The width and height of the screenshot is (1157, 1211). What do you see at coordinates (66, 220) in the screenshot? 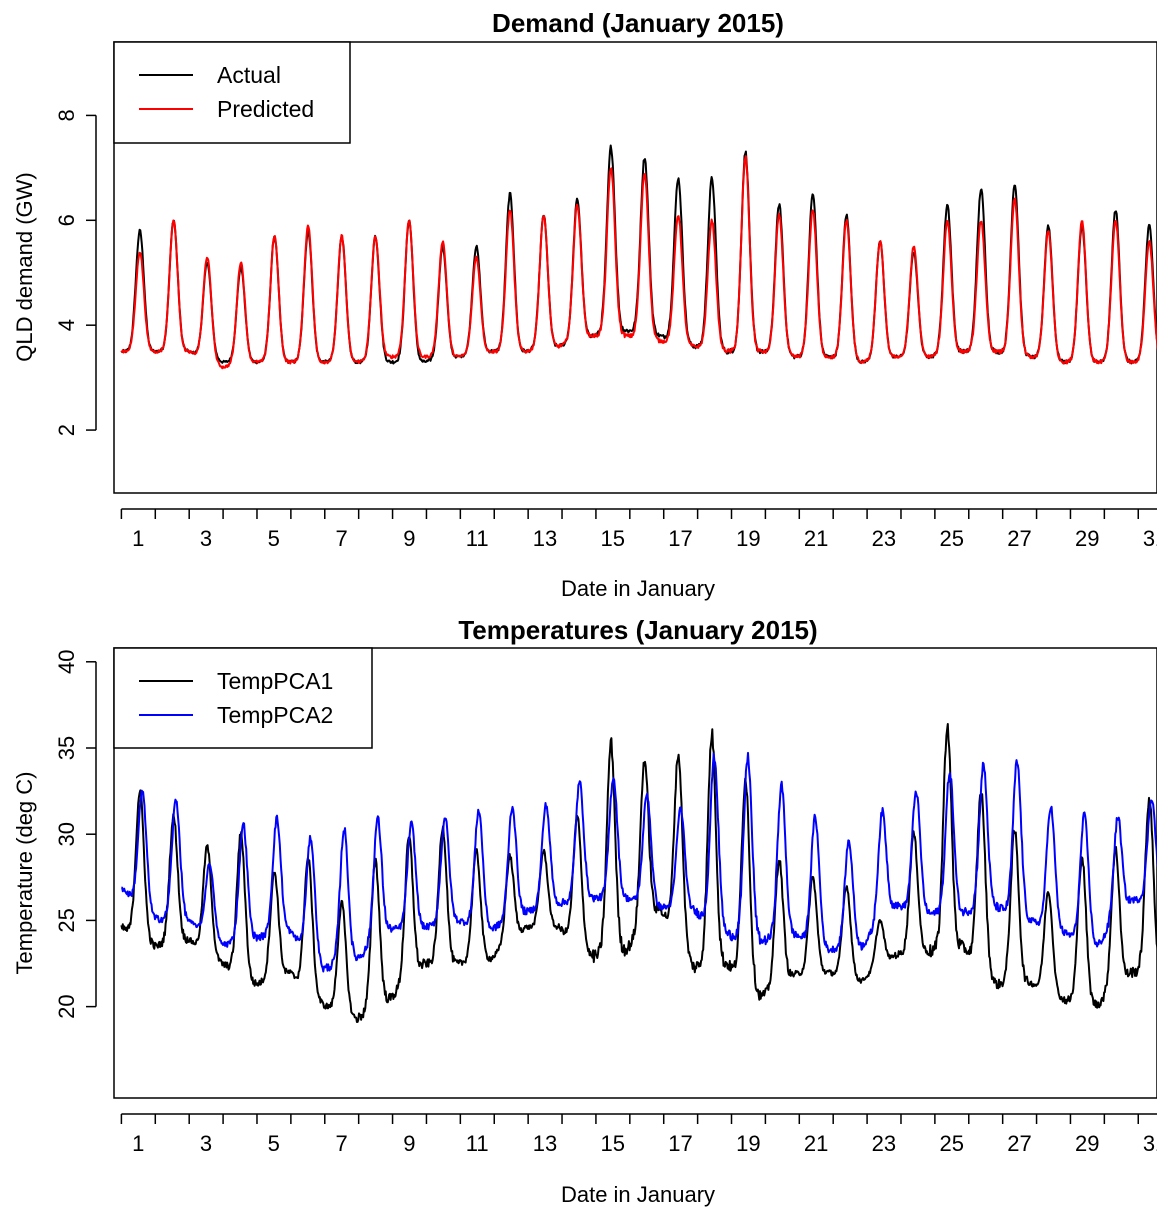
I see `y-tick-label: 6` at bounding box center [66, 220].